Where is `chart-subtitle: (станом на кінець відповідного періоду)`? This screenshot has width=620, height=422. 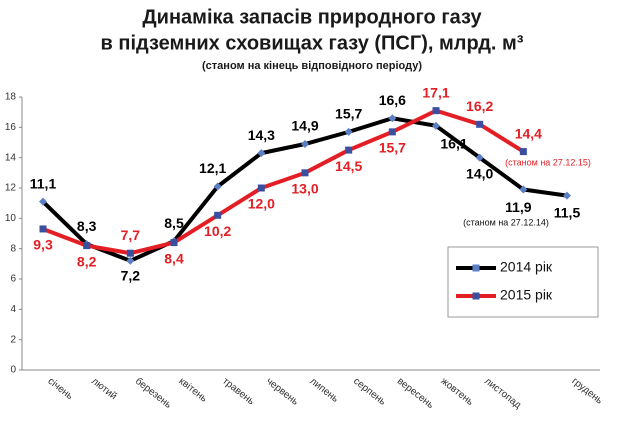 chart-subtitle: (станом на кінець відповідного періоду) is located at coordinates (312, 66).